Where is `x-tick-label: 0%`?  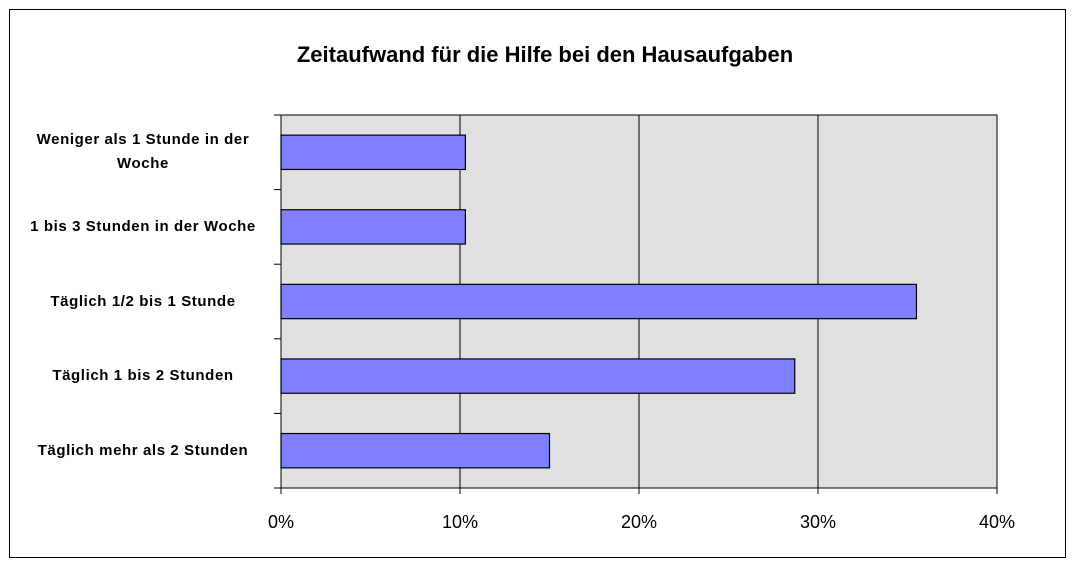 x-tick-label: 0% is located at coordinates (281, 522).